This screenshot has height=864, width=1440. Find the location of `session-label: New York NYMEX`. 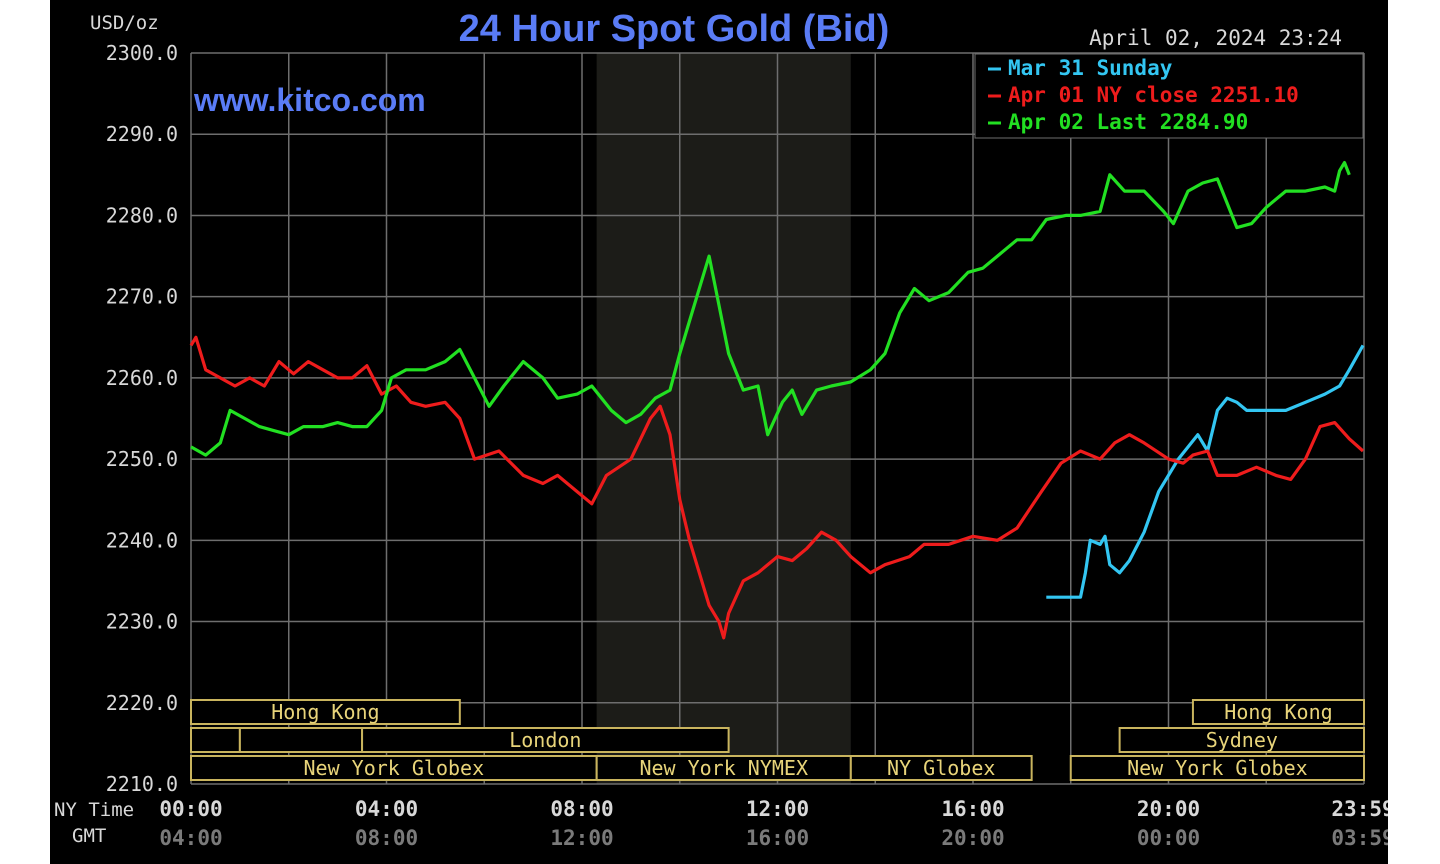

session-label: New York NYMEX is located at coordinates (723, 768).